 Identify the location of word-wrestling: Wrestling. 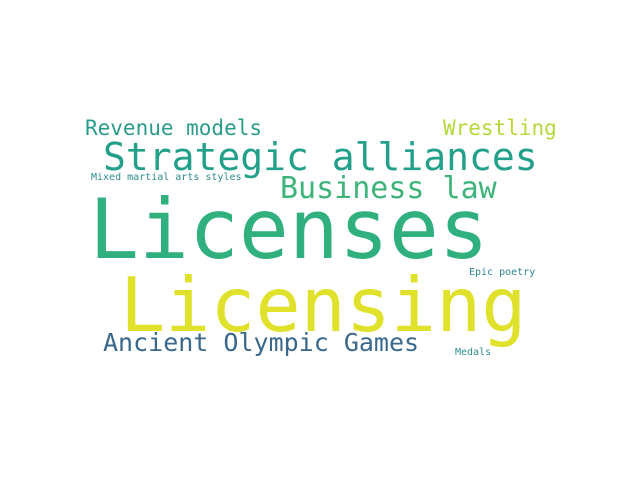
(500, 128).